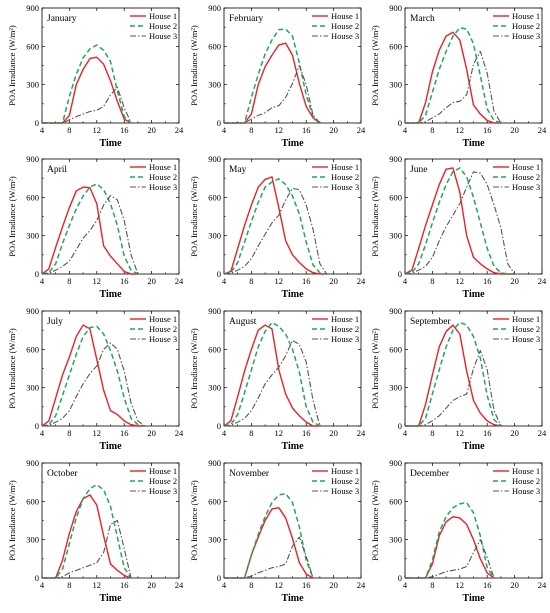  Describe the element at coordinates (249, 474) in the screenshot. I see `panel-title: November` at that location.